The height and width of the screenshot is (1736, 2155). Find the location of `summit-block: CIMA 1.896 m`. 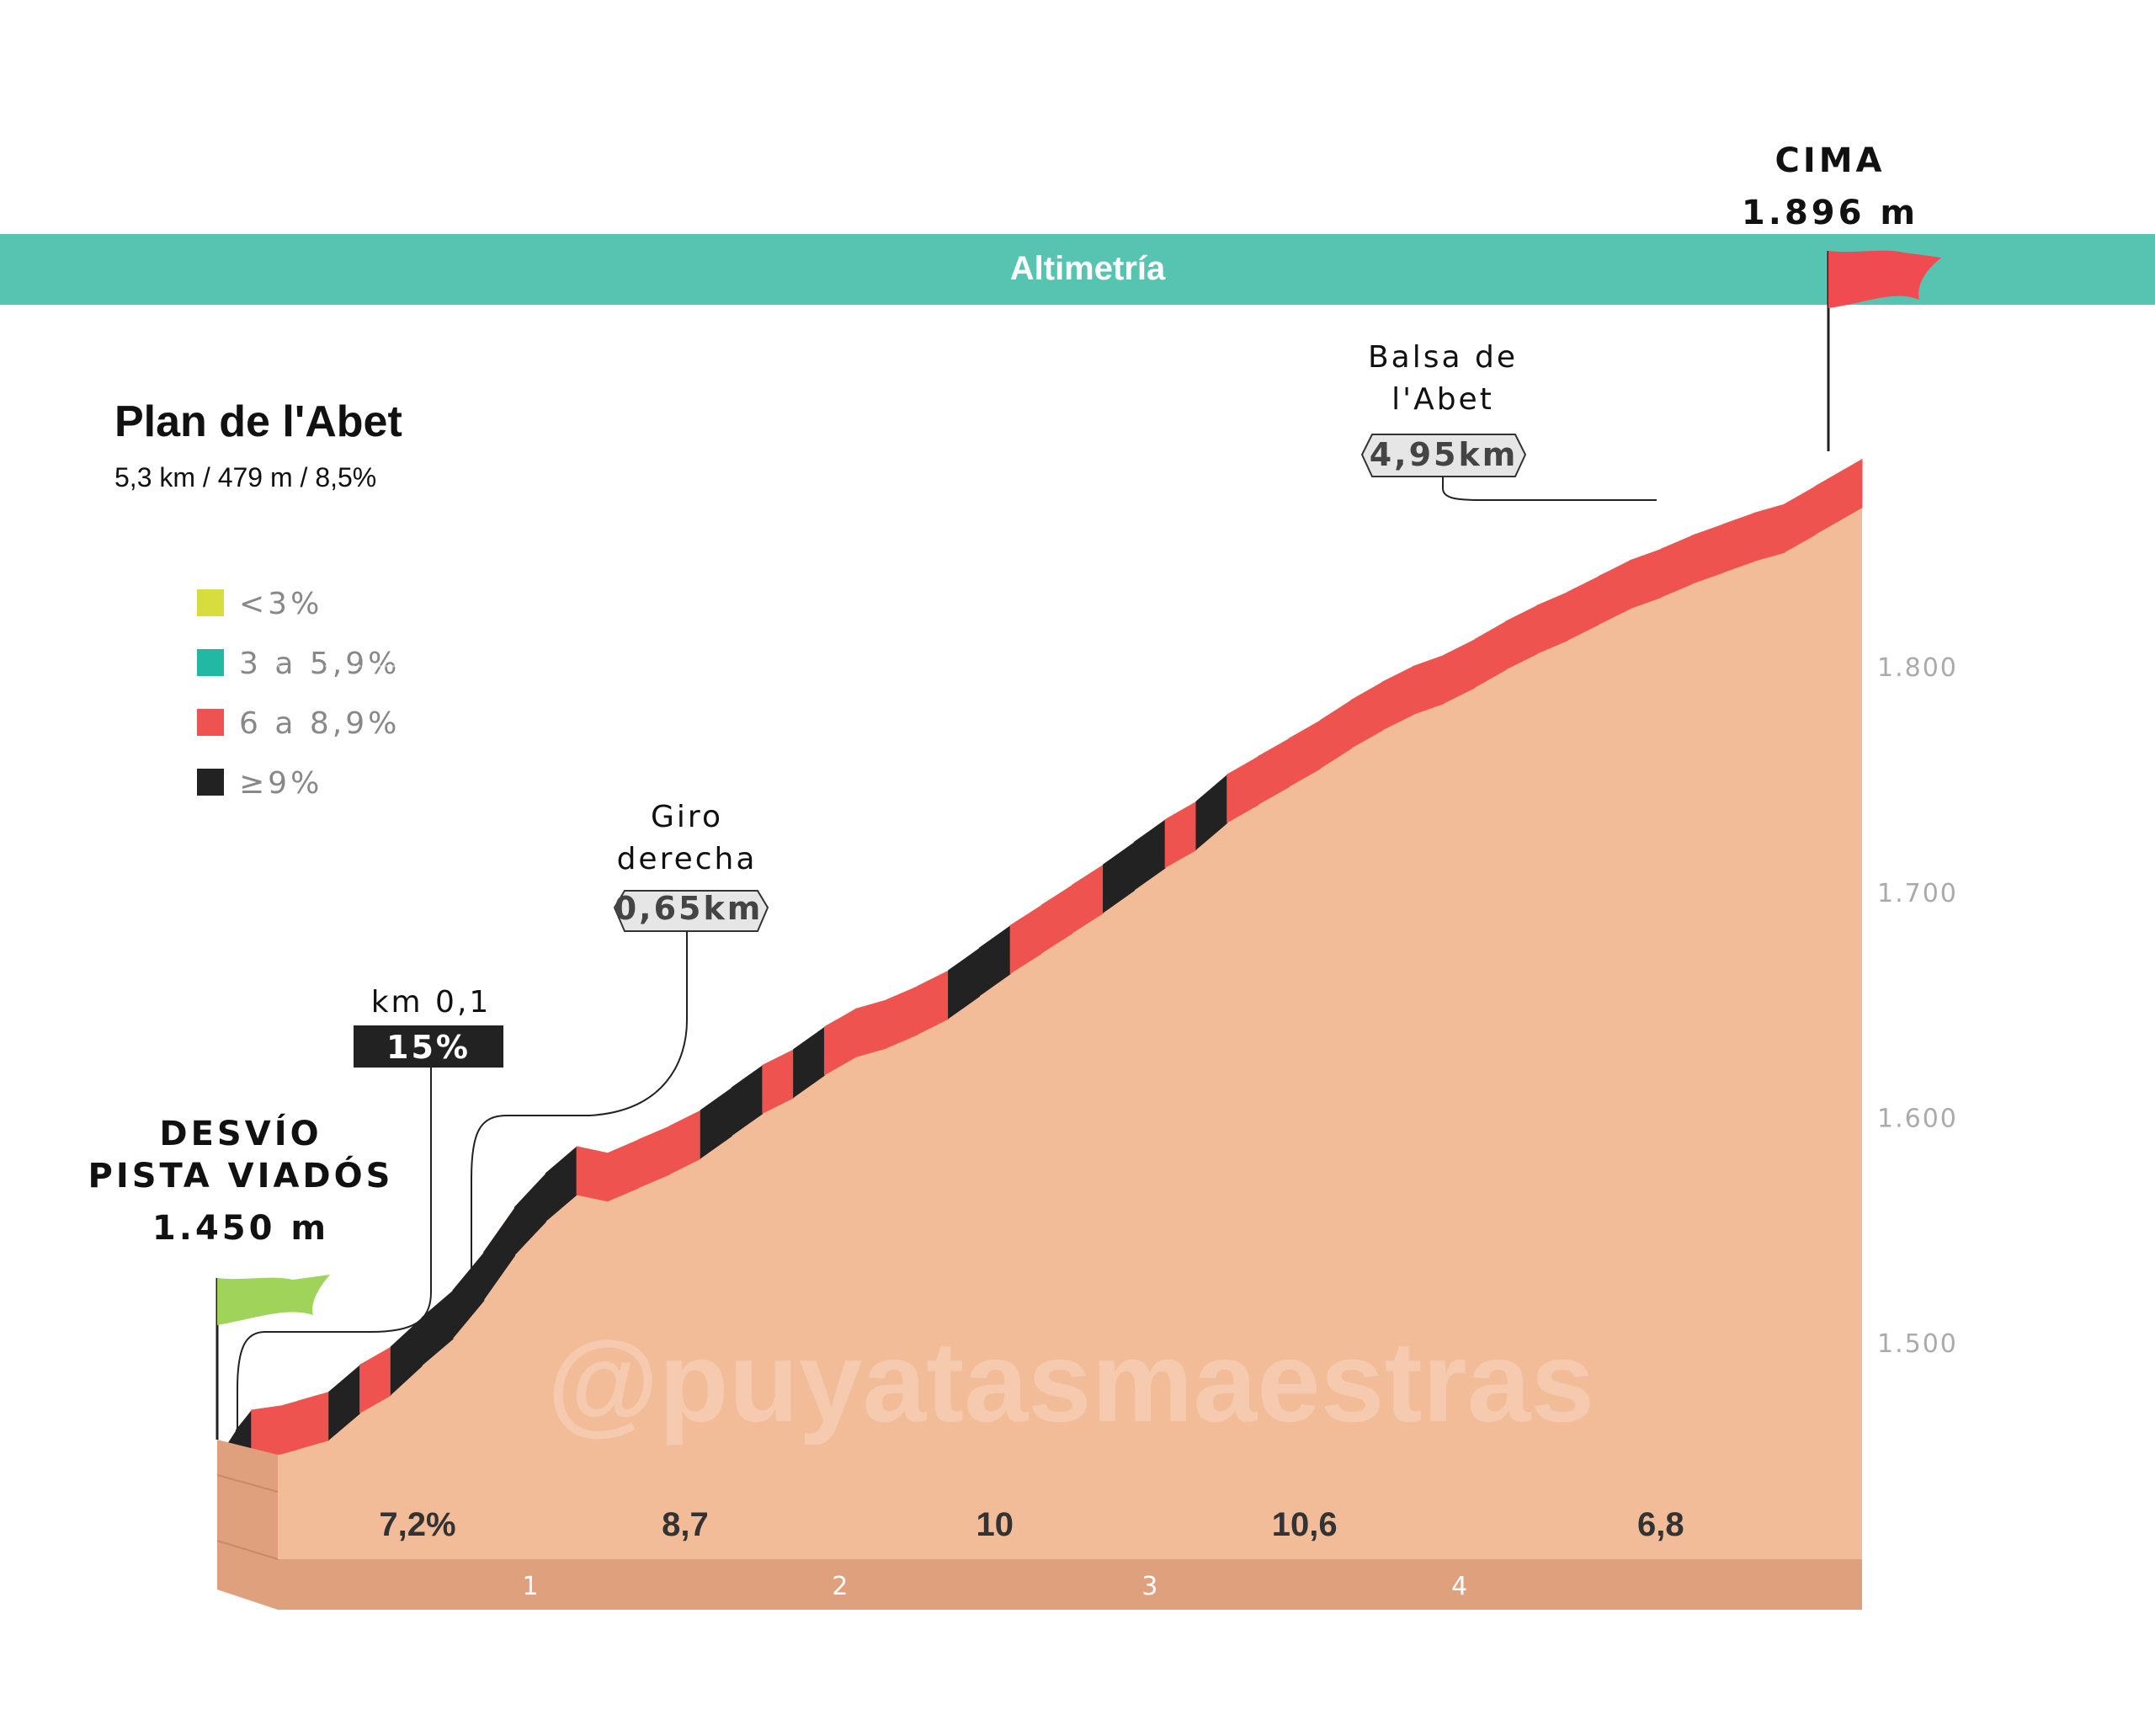

summit-block: CIMA 1.896 m is located at coordinates (1841, 296).